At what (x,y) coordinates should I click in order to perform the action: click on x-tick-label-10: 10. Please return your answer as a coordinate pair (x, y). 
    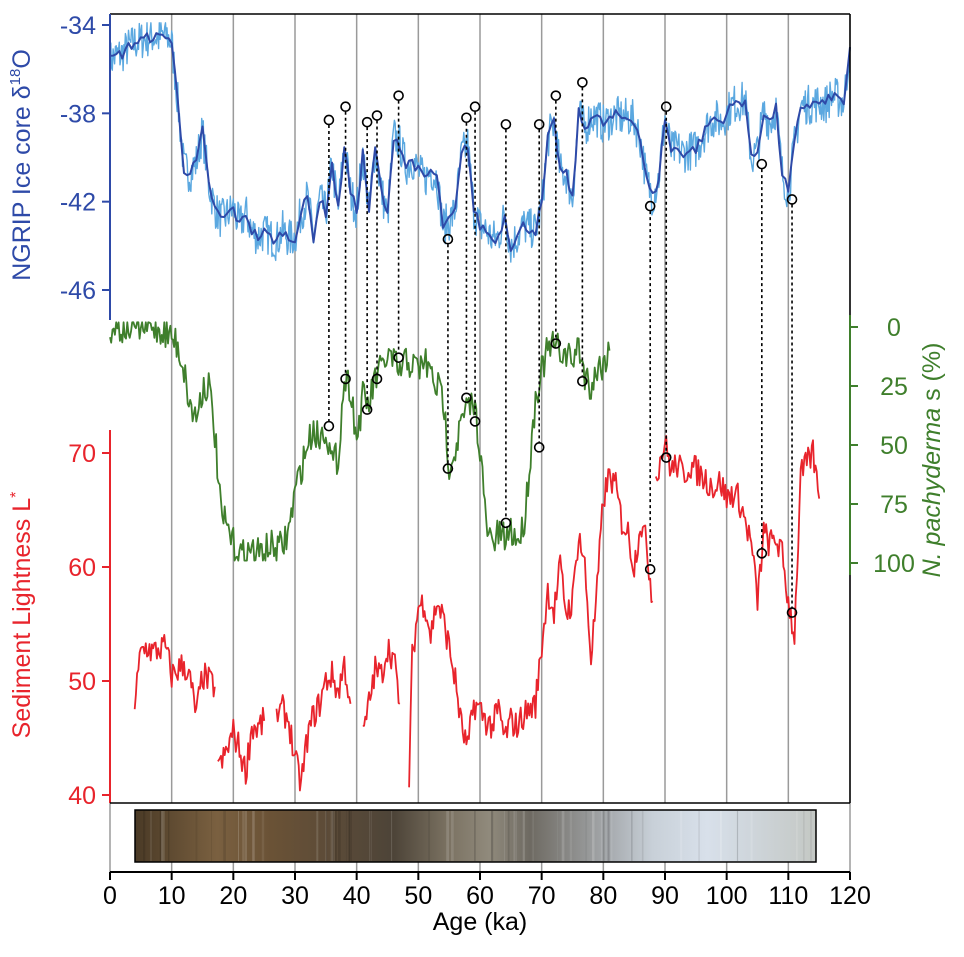
    Looking at the image, I should click on (172, 896).